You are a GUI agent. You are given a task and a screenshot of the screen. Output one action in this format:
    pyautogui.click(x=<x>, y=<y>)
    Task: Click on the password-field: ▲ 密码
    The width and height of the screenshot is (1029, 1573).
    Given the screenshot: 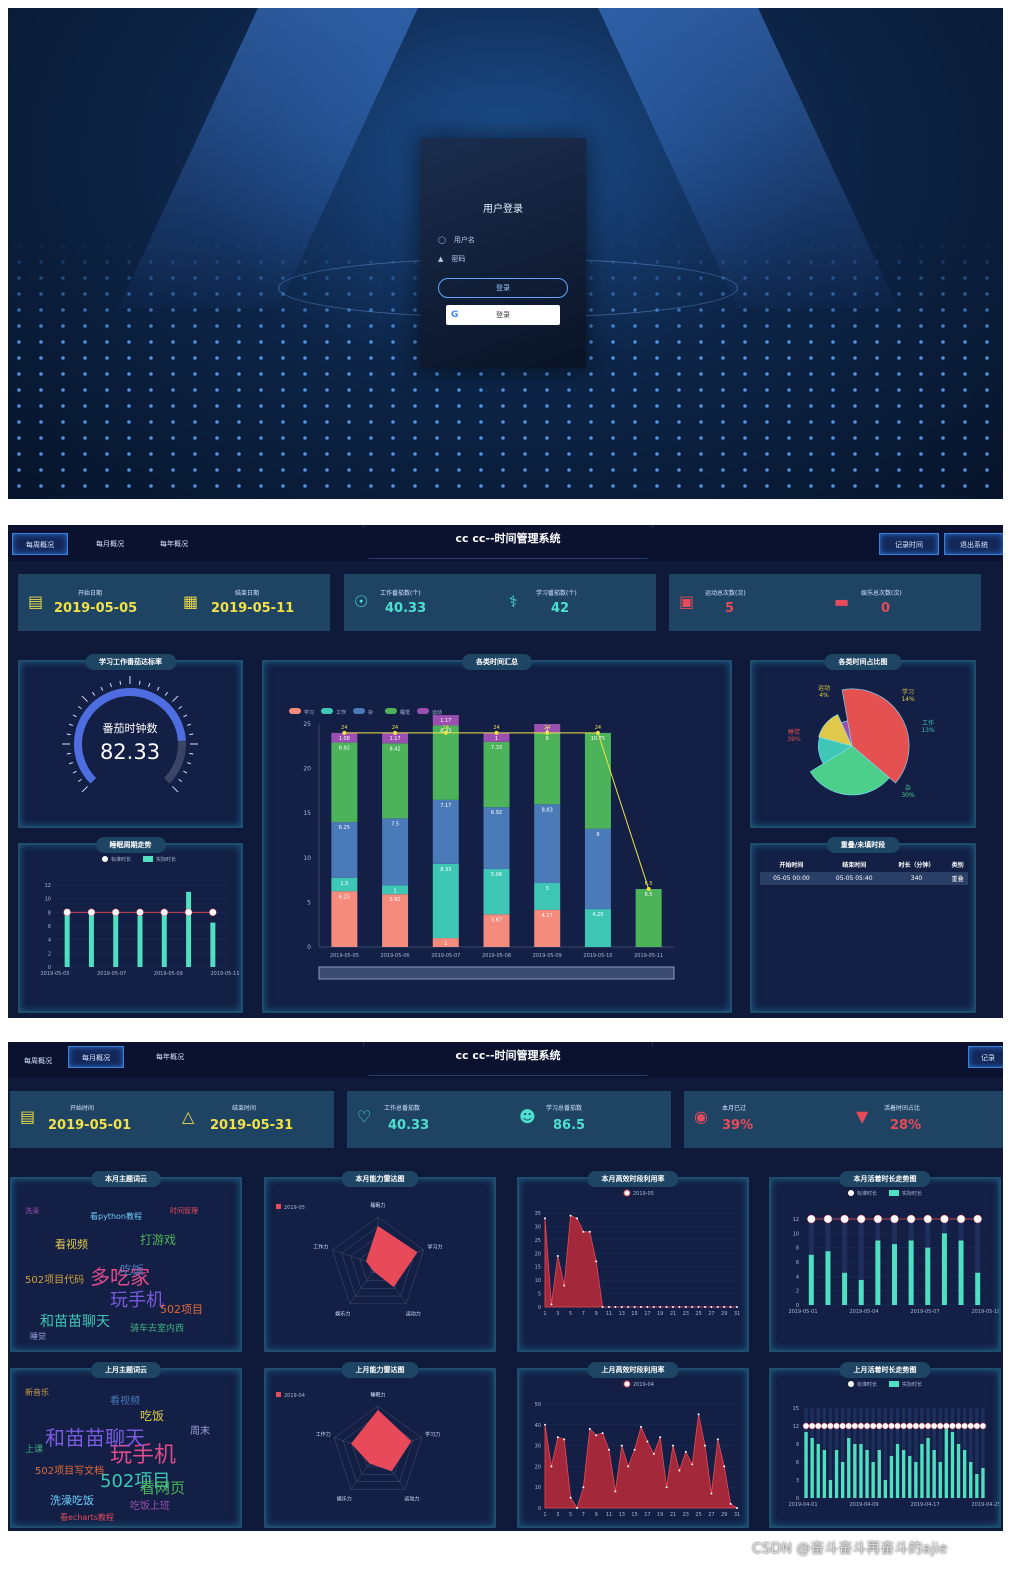 What is the action you would take?
    pyautogui.click(x=451, y=259)
    